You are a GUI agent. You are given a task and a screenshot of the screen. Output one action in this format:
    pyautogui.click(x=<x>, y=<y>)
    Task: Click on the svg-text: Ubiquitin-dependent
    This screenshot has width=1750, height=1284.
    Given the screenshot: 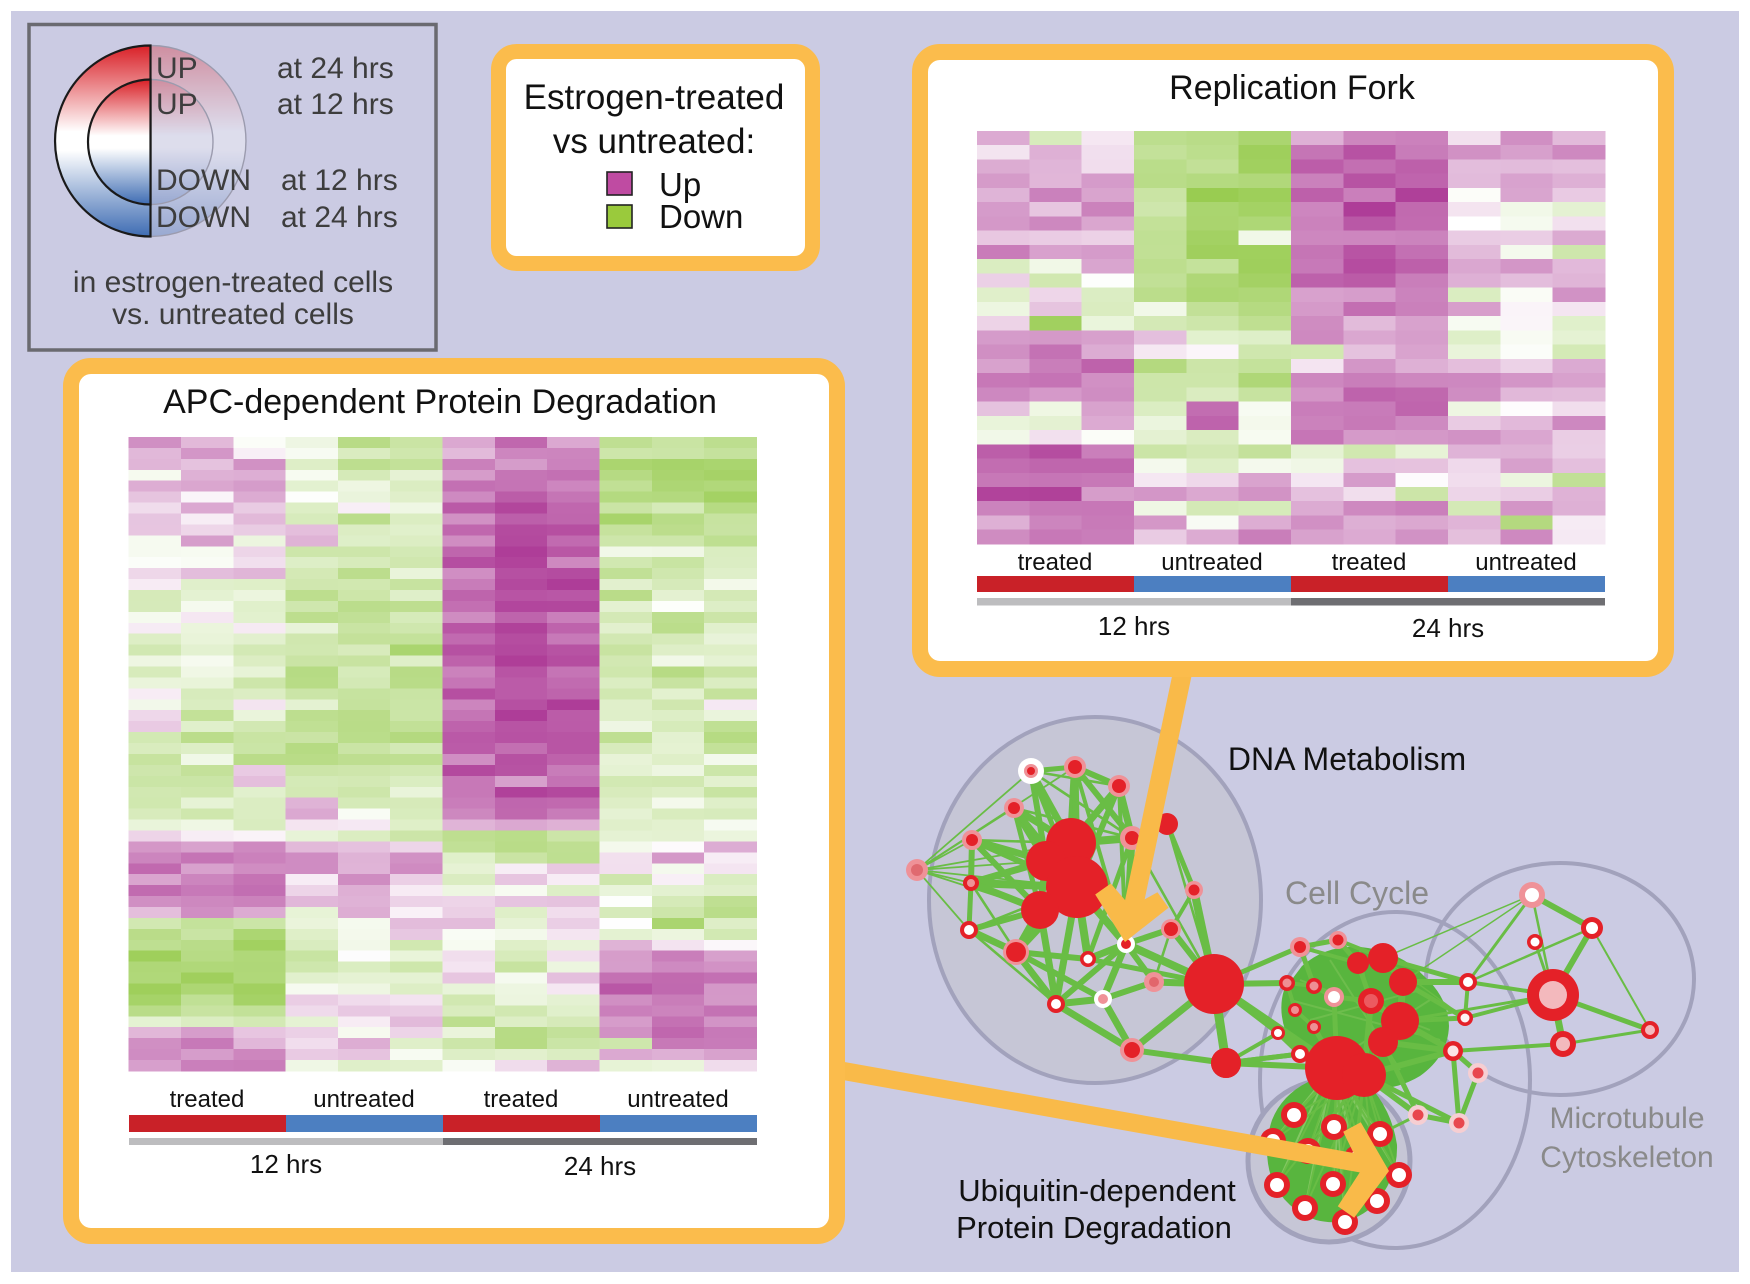 What is the action you would take?
    pyautogui.click(x=1097, y=1190)
    